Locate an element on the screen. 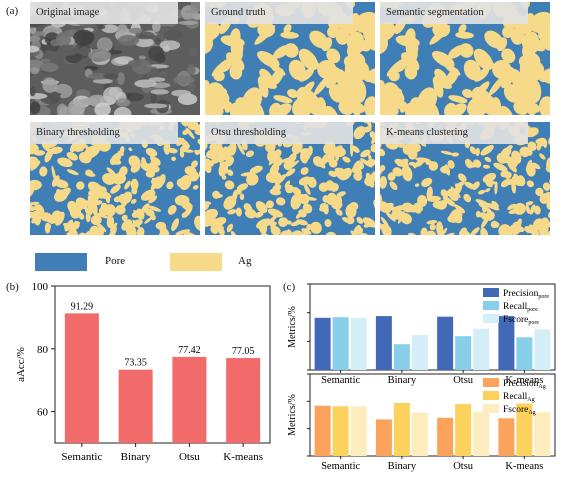 This screenshot has height=479, width=567. y-axis-label: Metrics/% is located at coordinates (292, 415).